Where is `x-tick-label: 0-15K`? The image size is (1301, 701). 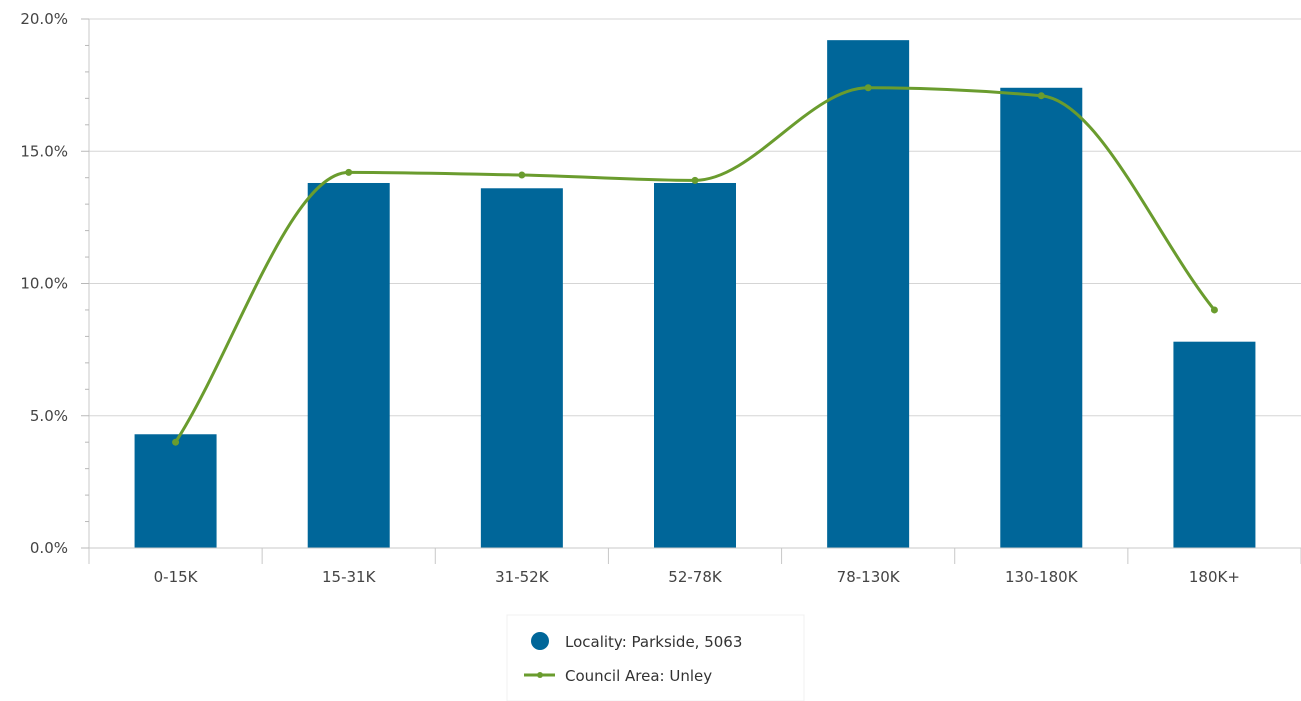
x-tick-label: 0-15K is located at coordinates (176, 577).